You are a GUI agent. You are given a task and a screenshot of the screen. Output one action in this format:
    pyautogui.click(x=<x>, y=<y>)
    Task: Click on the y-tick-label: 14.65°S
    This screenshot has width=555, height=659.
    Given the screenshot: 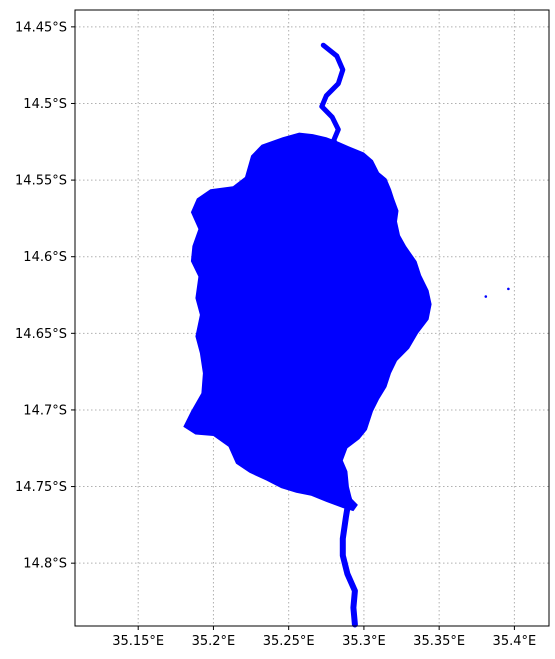 What is the action you would take?
    pyautogui.click(x=41, y=334)
    